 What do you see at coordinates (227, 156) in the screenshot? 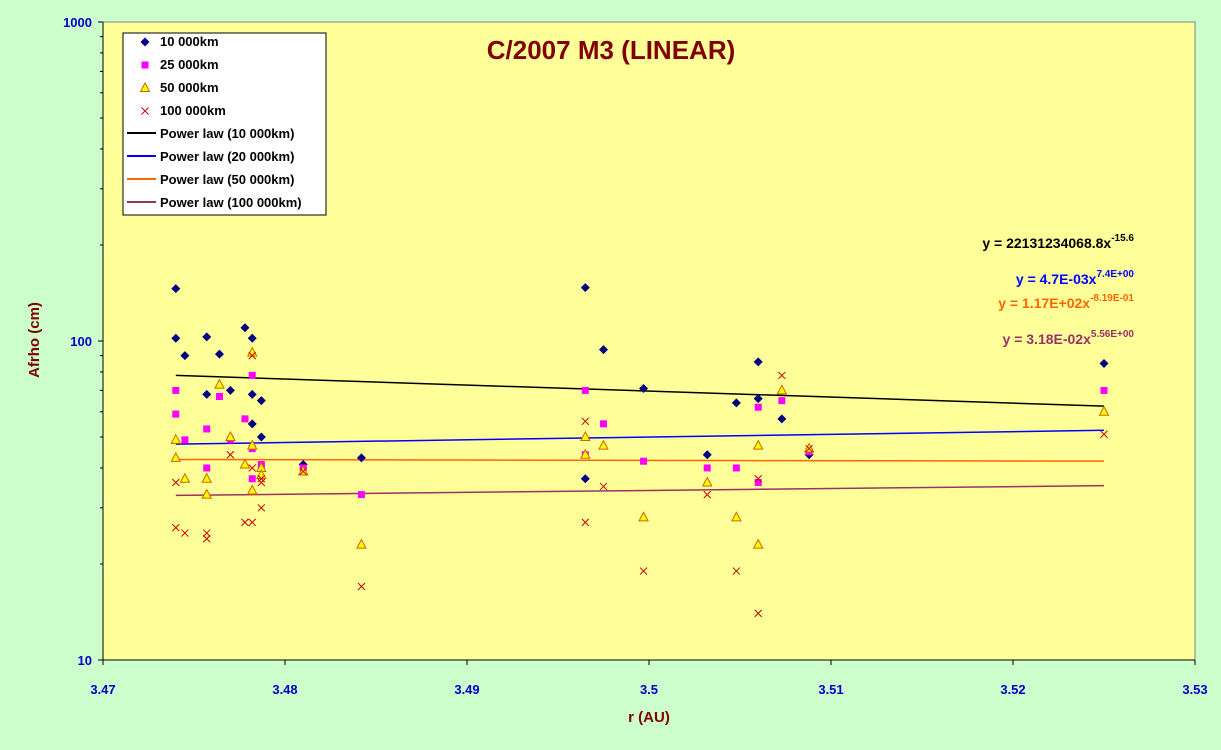
I see `legend-label: Power law (20 000km)` at bounding box center [227, 156].